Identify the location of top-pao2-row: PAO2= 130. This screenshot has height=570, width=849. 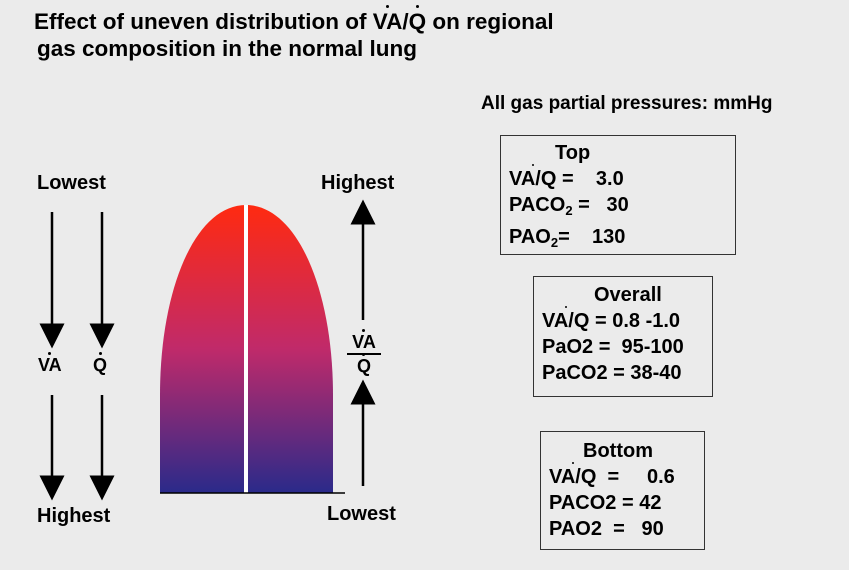
(567, 238).